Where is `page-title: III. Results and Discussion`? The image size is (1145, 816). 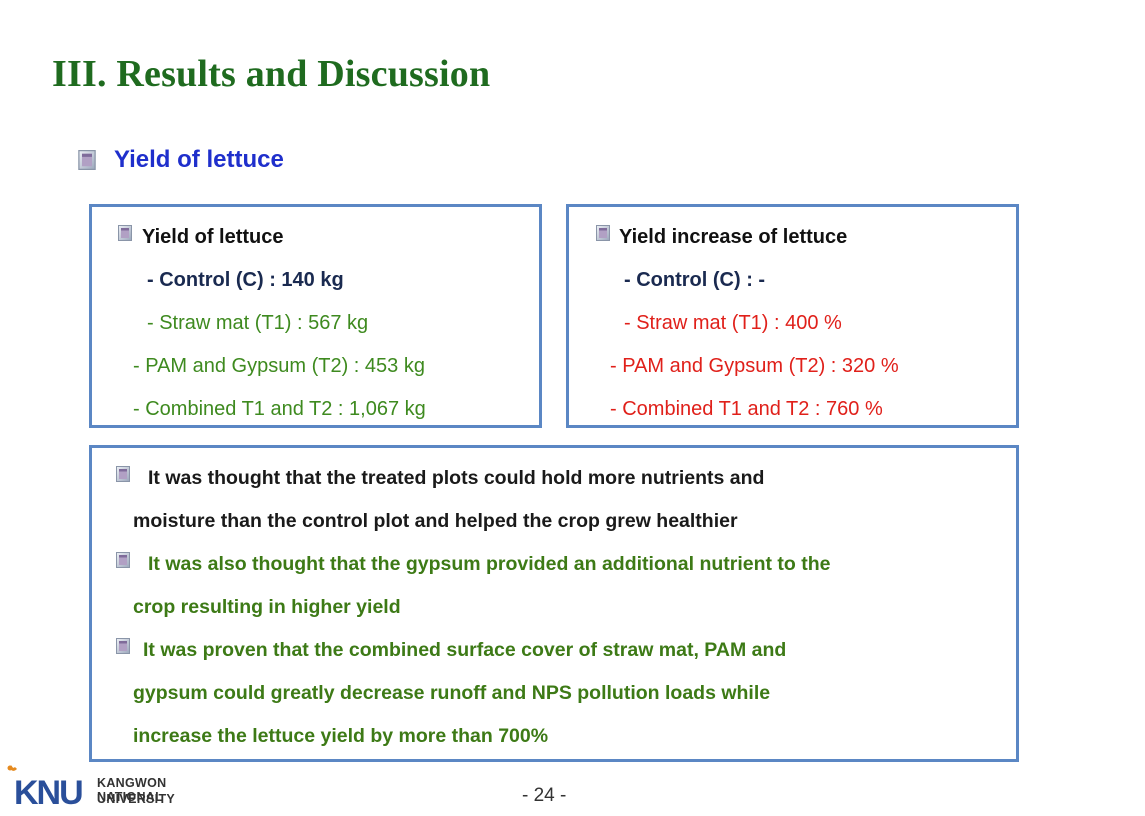 page-title: III. Results and Discussion is located at coordinates (271, 74).